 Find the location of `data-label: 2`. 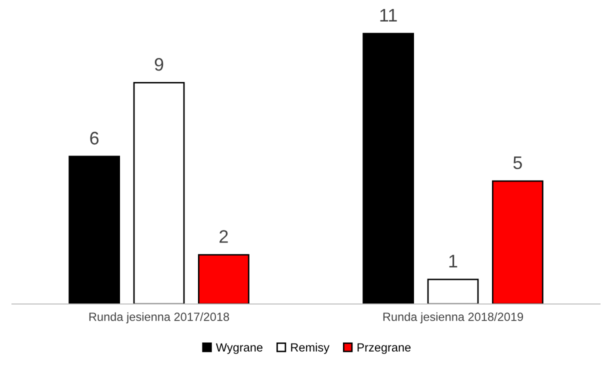

data-label: 2 is located at coordinates (224, 236).